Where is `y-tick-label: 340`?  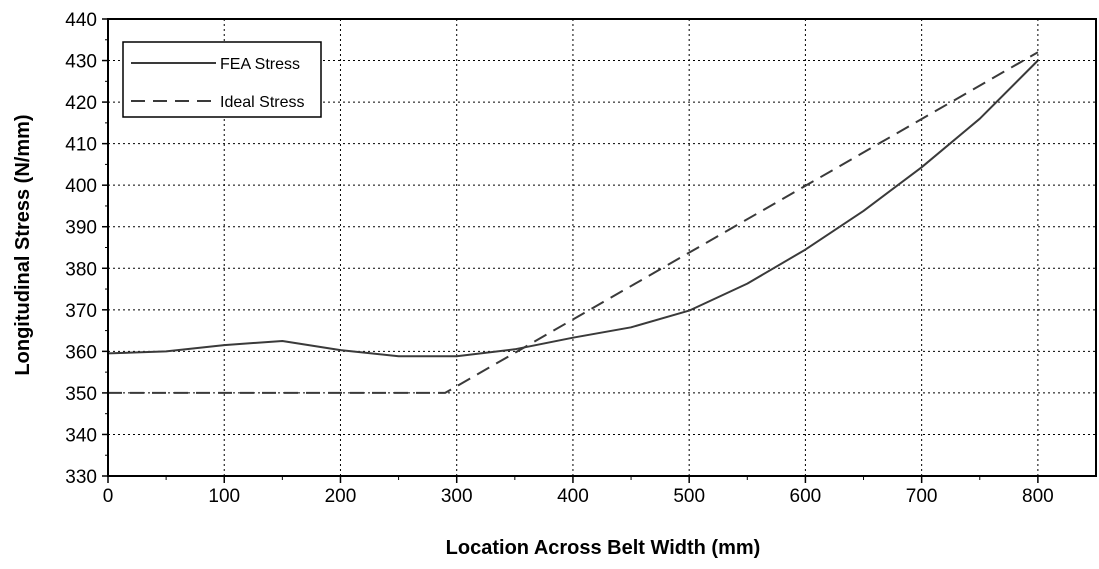
y-tick-label: 340 is located at coordinates (81, 435).